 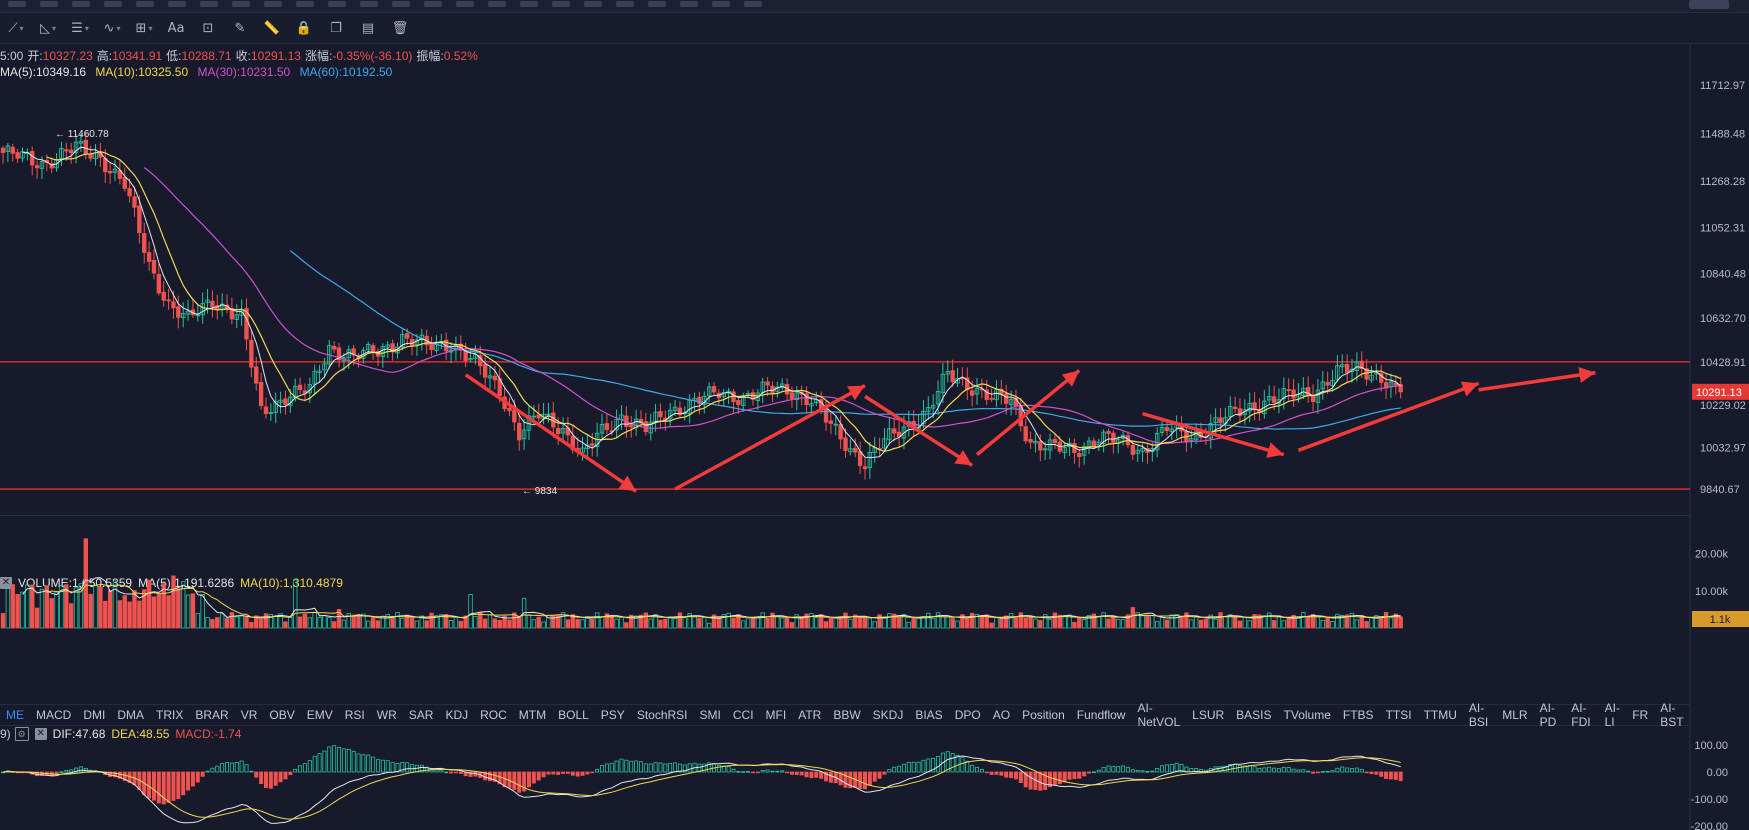 I want to click on measure-icon: ⊡, so click(x=208, y=28).